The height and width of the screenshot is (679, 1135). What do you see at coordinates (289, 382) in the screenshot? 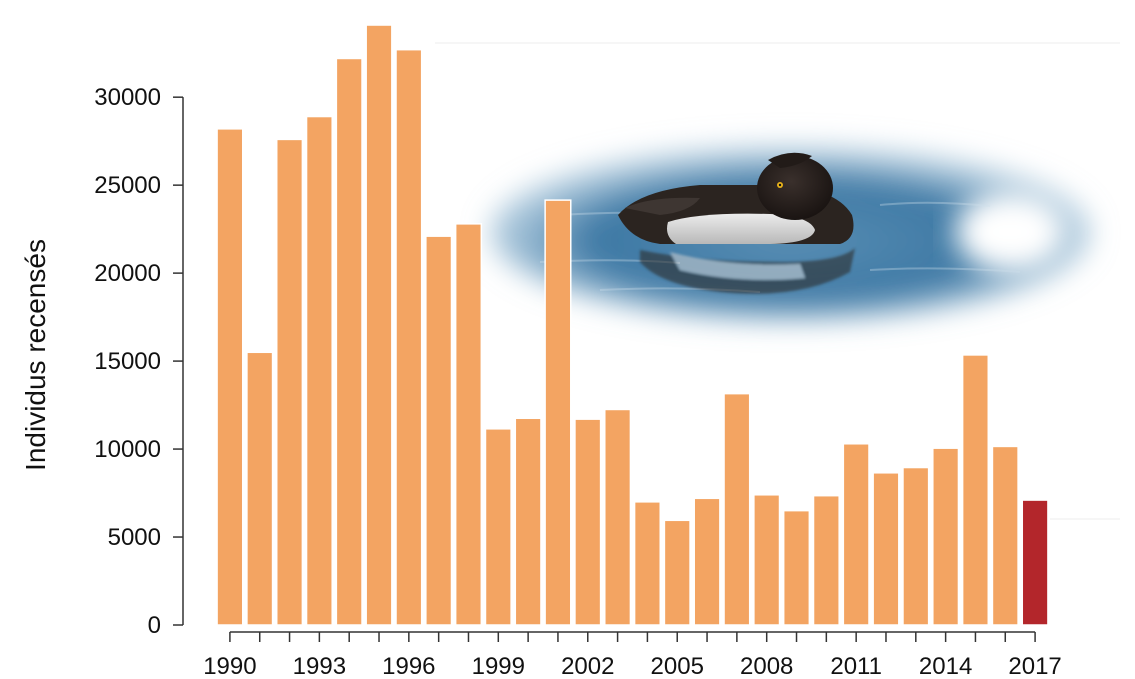
I see `bar-1992` at bounding box center [289, 382].